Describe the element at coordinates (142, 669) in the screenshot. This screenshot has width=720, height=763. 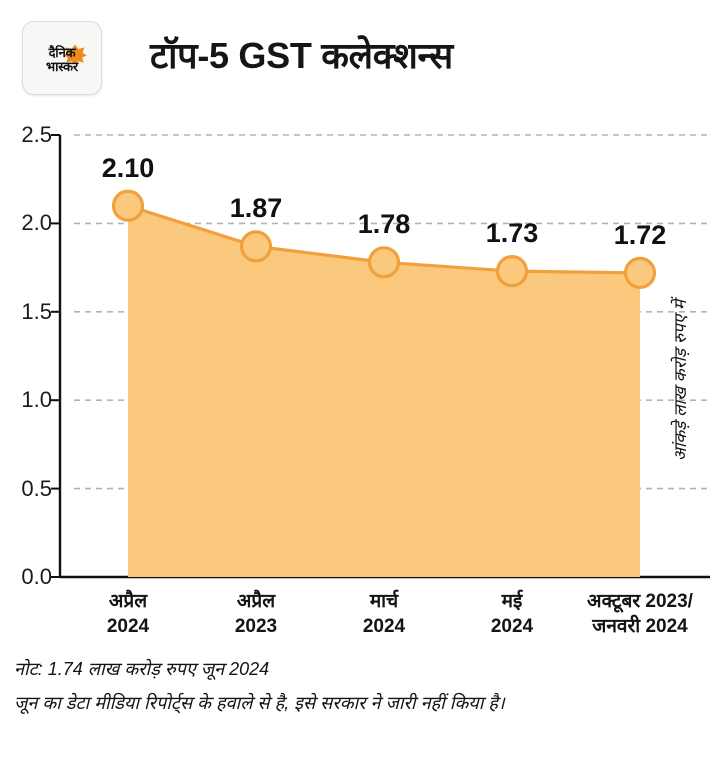
I see `footnote-note: नोट: 1.74 लाख करोड़ रुपए जून 2024` at that location.